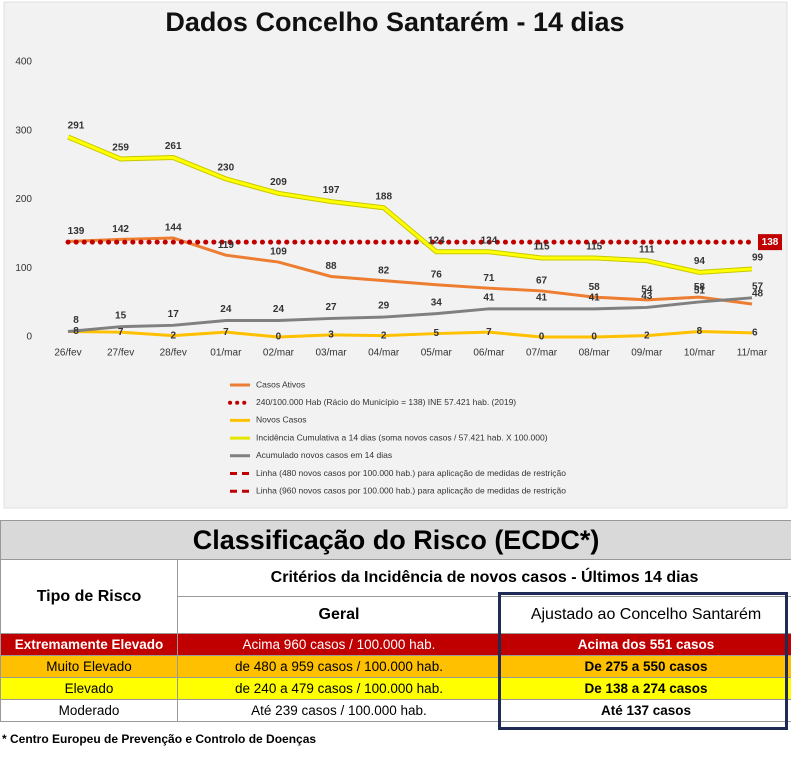 This screenshot has height=764, width=791. What do you see at coordinates (23, 199) in the screenshot?
I see `y-tick-label: 200` at bounding box center [23, 199].